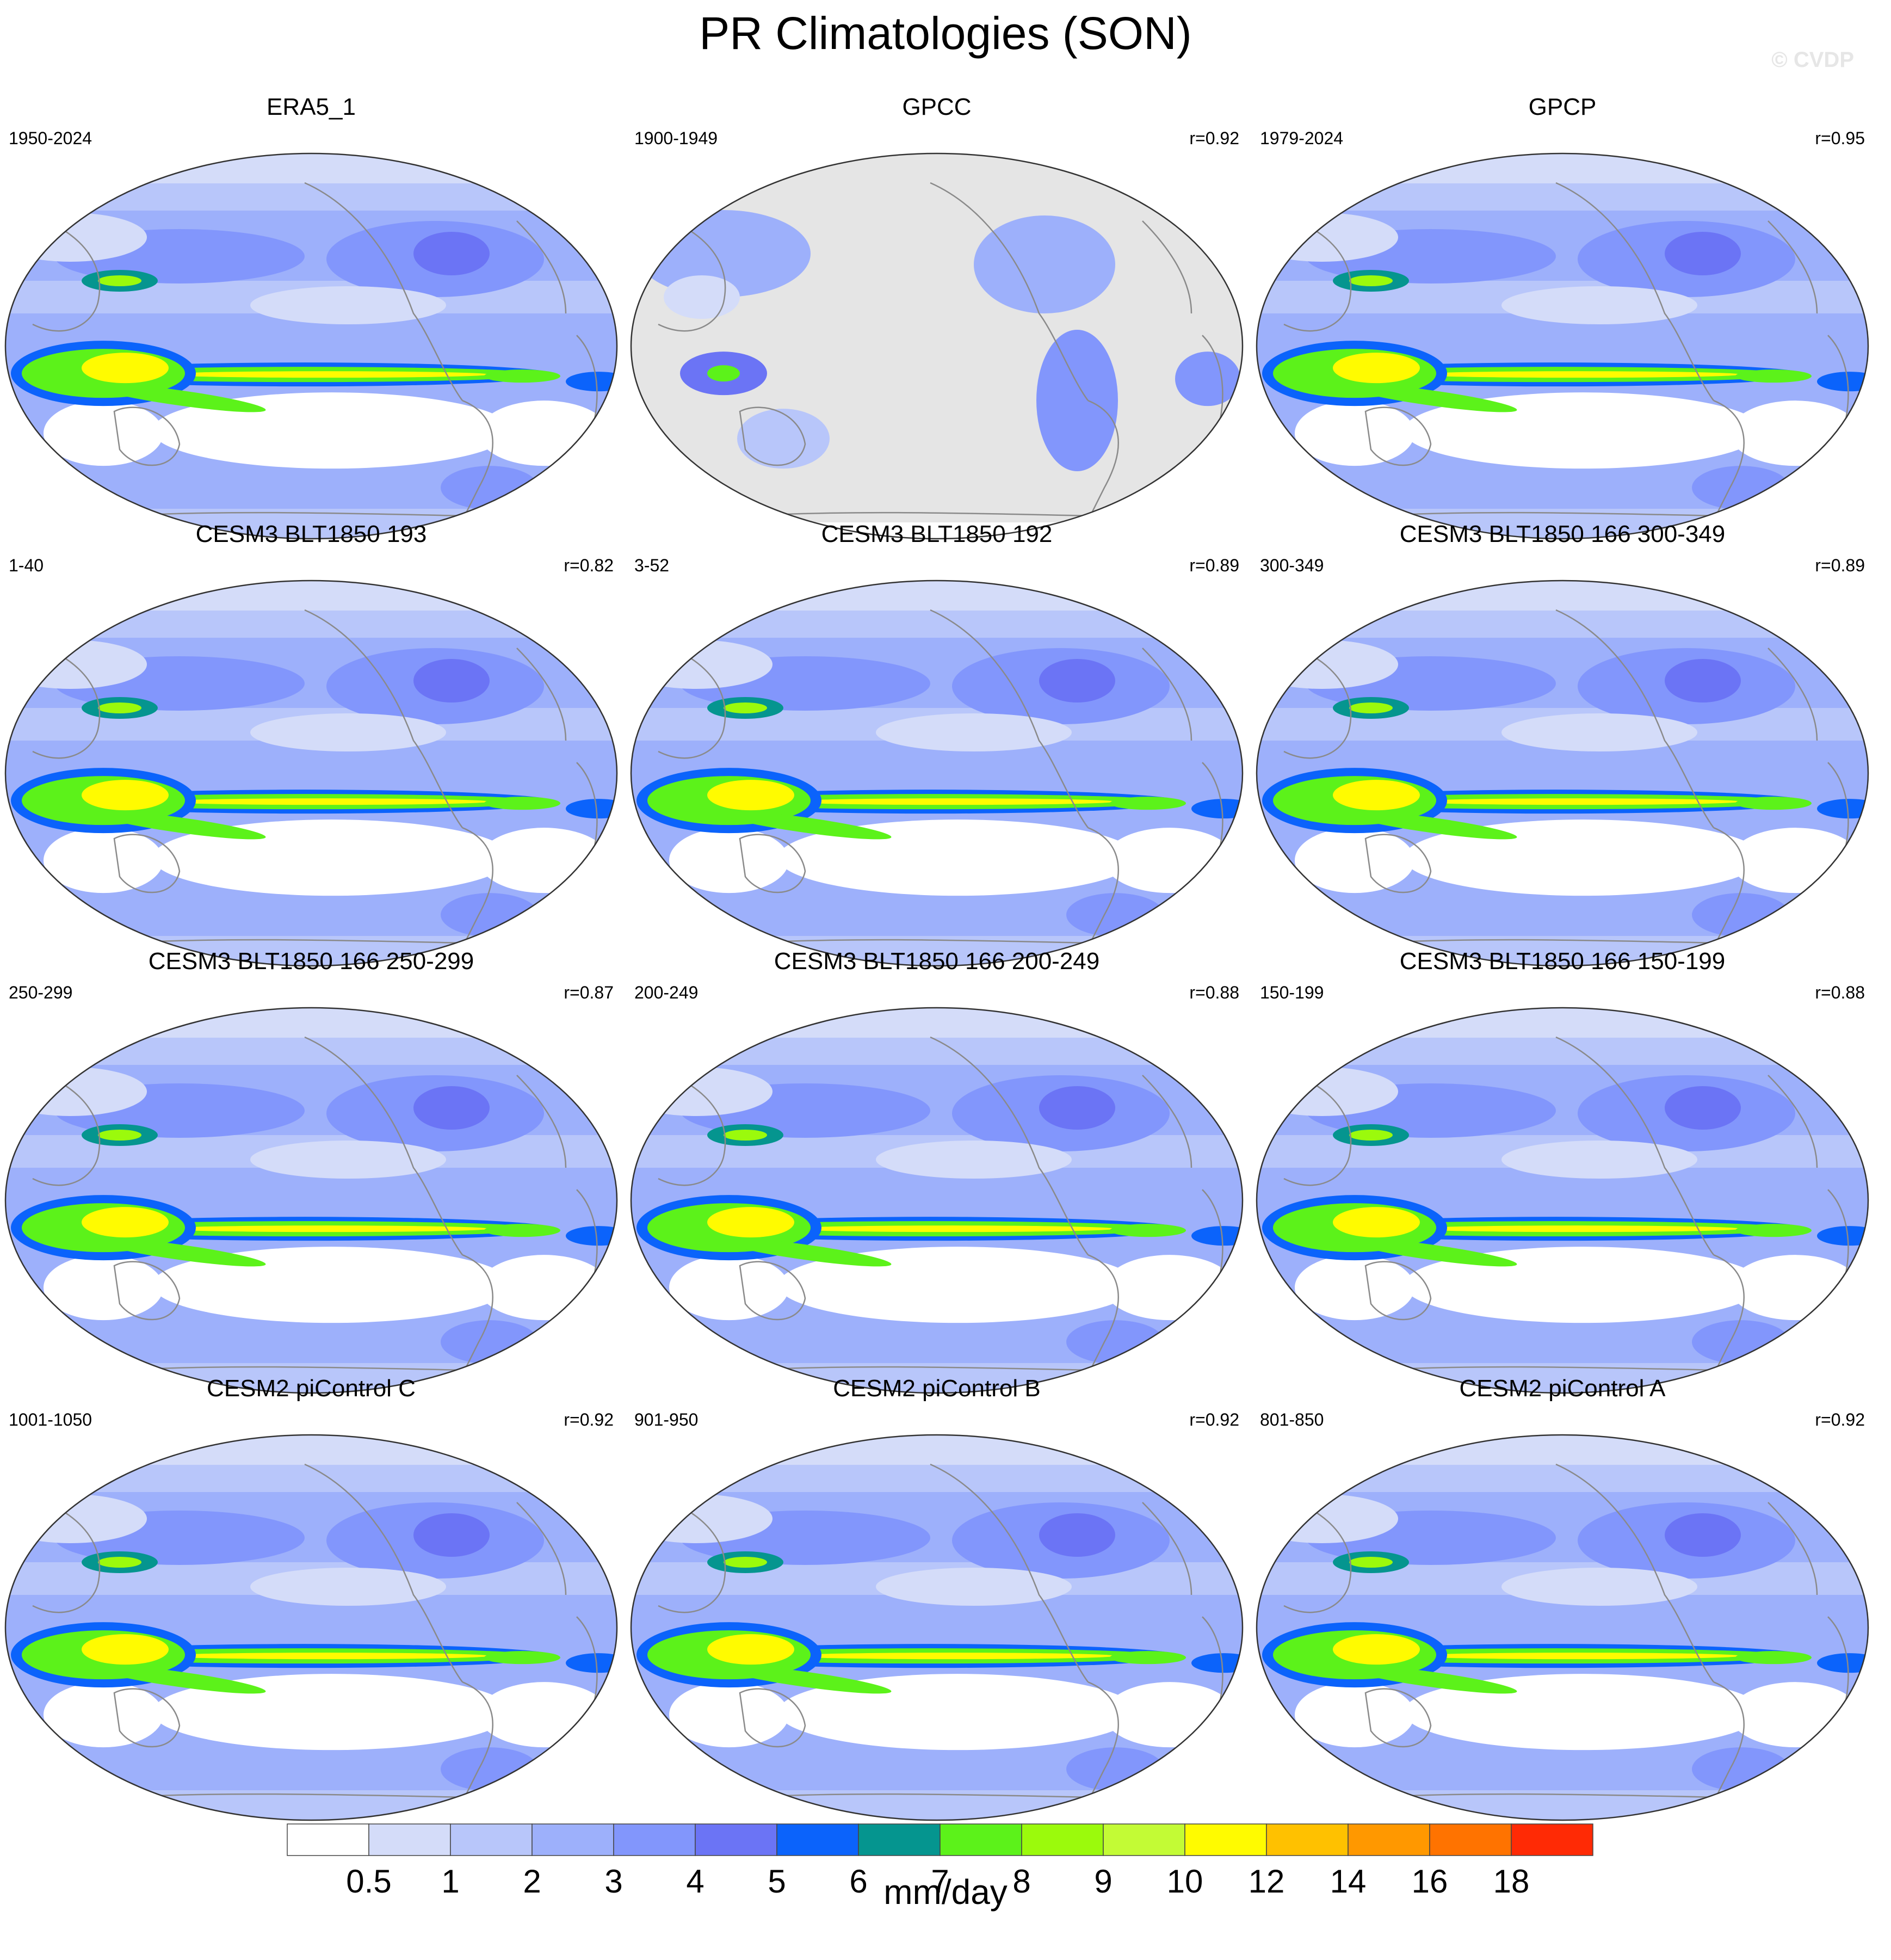 The width and height of the screenshot is (1891, 1960). I want to click on panel-correlation: r=0.82, so click(589, 565).